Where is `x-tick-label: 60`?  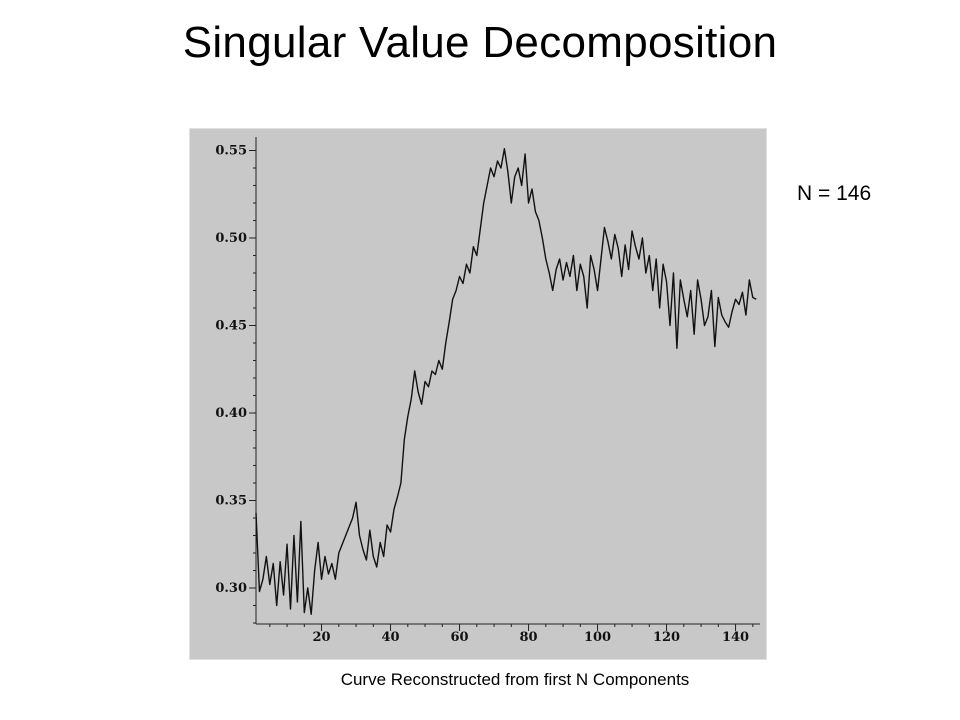
x-tick-label: 60 is located at coordinates (460, 637).